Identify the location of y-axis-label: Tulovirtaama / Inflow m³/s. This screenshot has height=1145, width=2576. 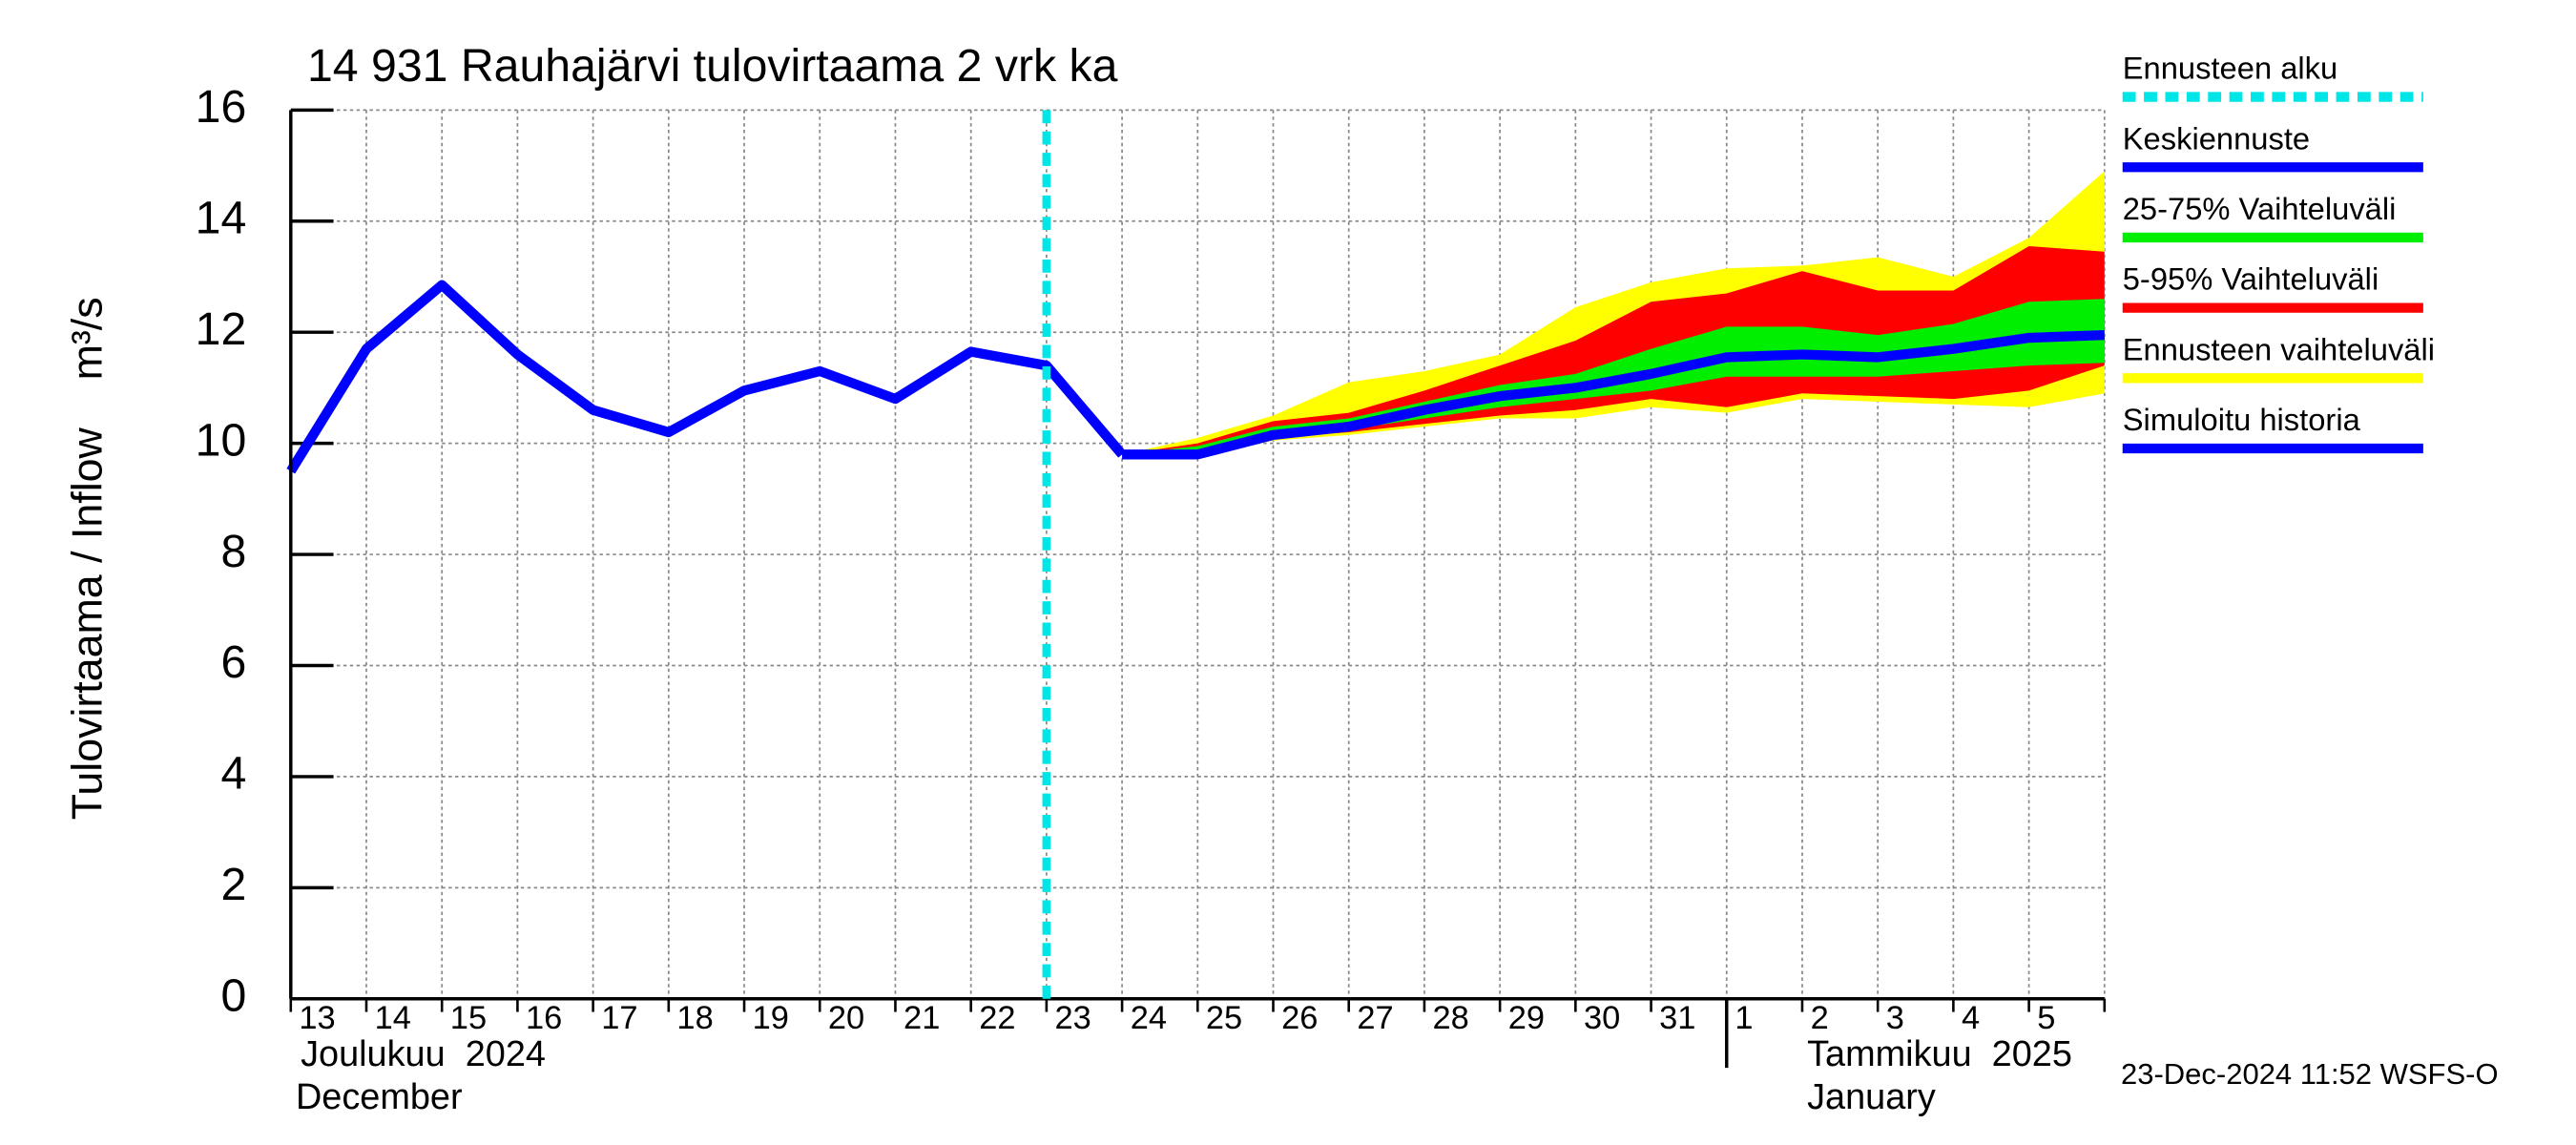
(88, 559).